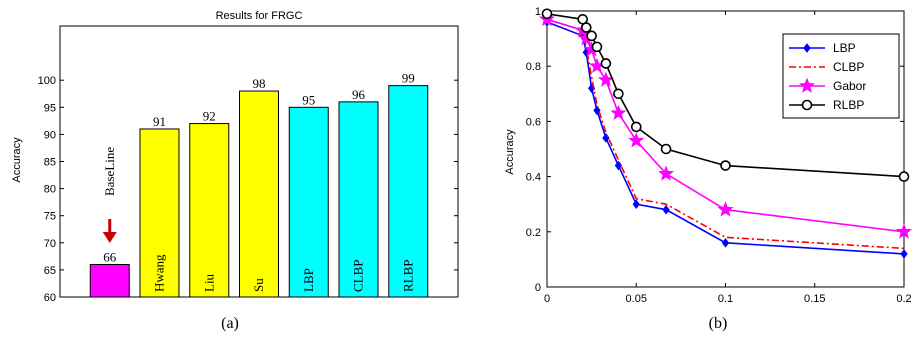 This screenshot has height=338, width=915. What do you see at coordinates (109, 231) in the screenshot?
I see `baseline-arrow` at bounding box center [109, 231].